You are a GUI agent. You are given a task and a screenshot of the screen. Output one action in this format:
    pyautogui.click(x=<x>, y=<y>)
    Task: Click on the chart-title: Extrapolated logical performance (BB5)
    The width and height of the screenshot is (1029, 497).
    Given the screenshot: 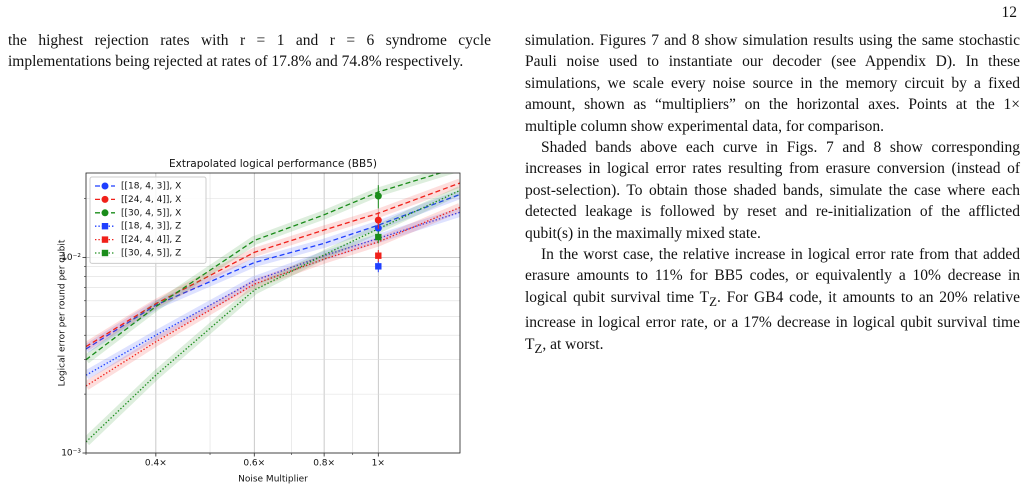 What is the action you would take?
    pyautogui.click(x=273, y=164)
    